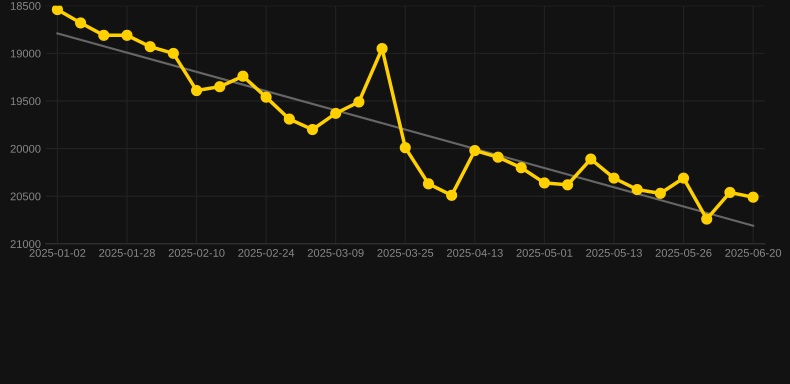  I want to click on x-tick-label: 2025-02-24, so click(266, 252).